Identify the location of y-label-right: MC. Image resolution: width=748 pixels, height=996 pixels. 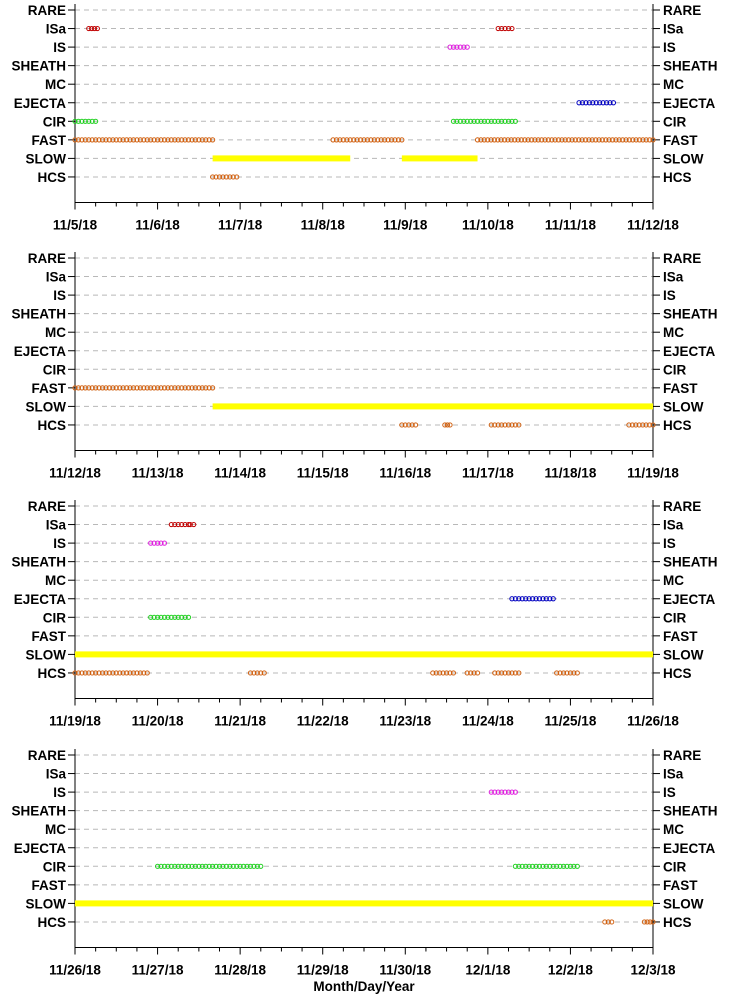
(673, 84).